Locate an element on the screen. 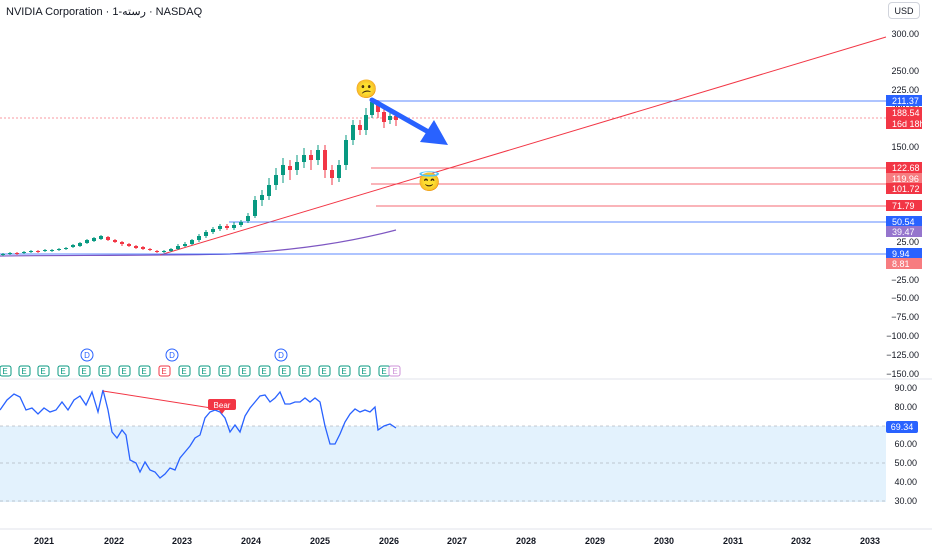 This screenshot has height=550, width=932. time-axis-year: 2027 is located at coordinates (457, 541).